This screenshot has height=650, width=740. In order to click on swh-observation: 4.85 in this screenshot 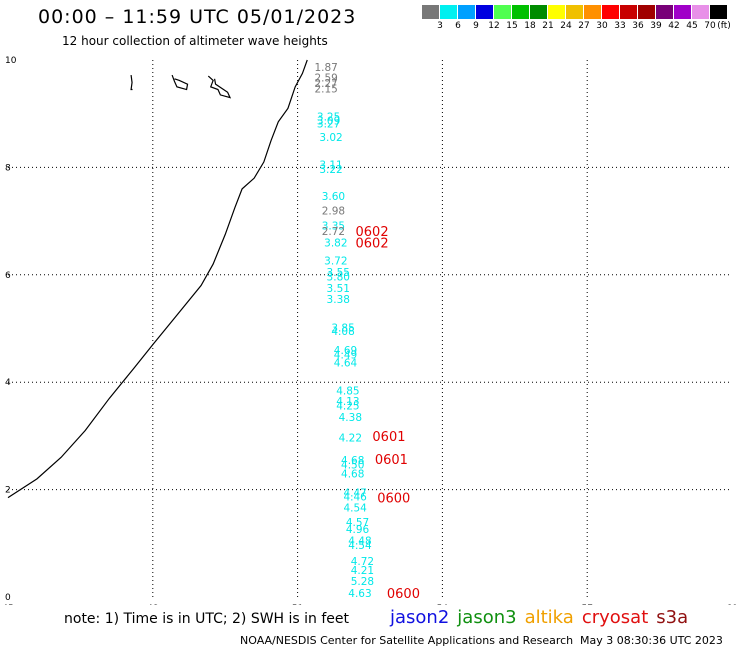, I will do `click(347, 391)`.